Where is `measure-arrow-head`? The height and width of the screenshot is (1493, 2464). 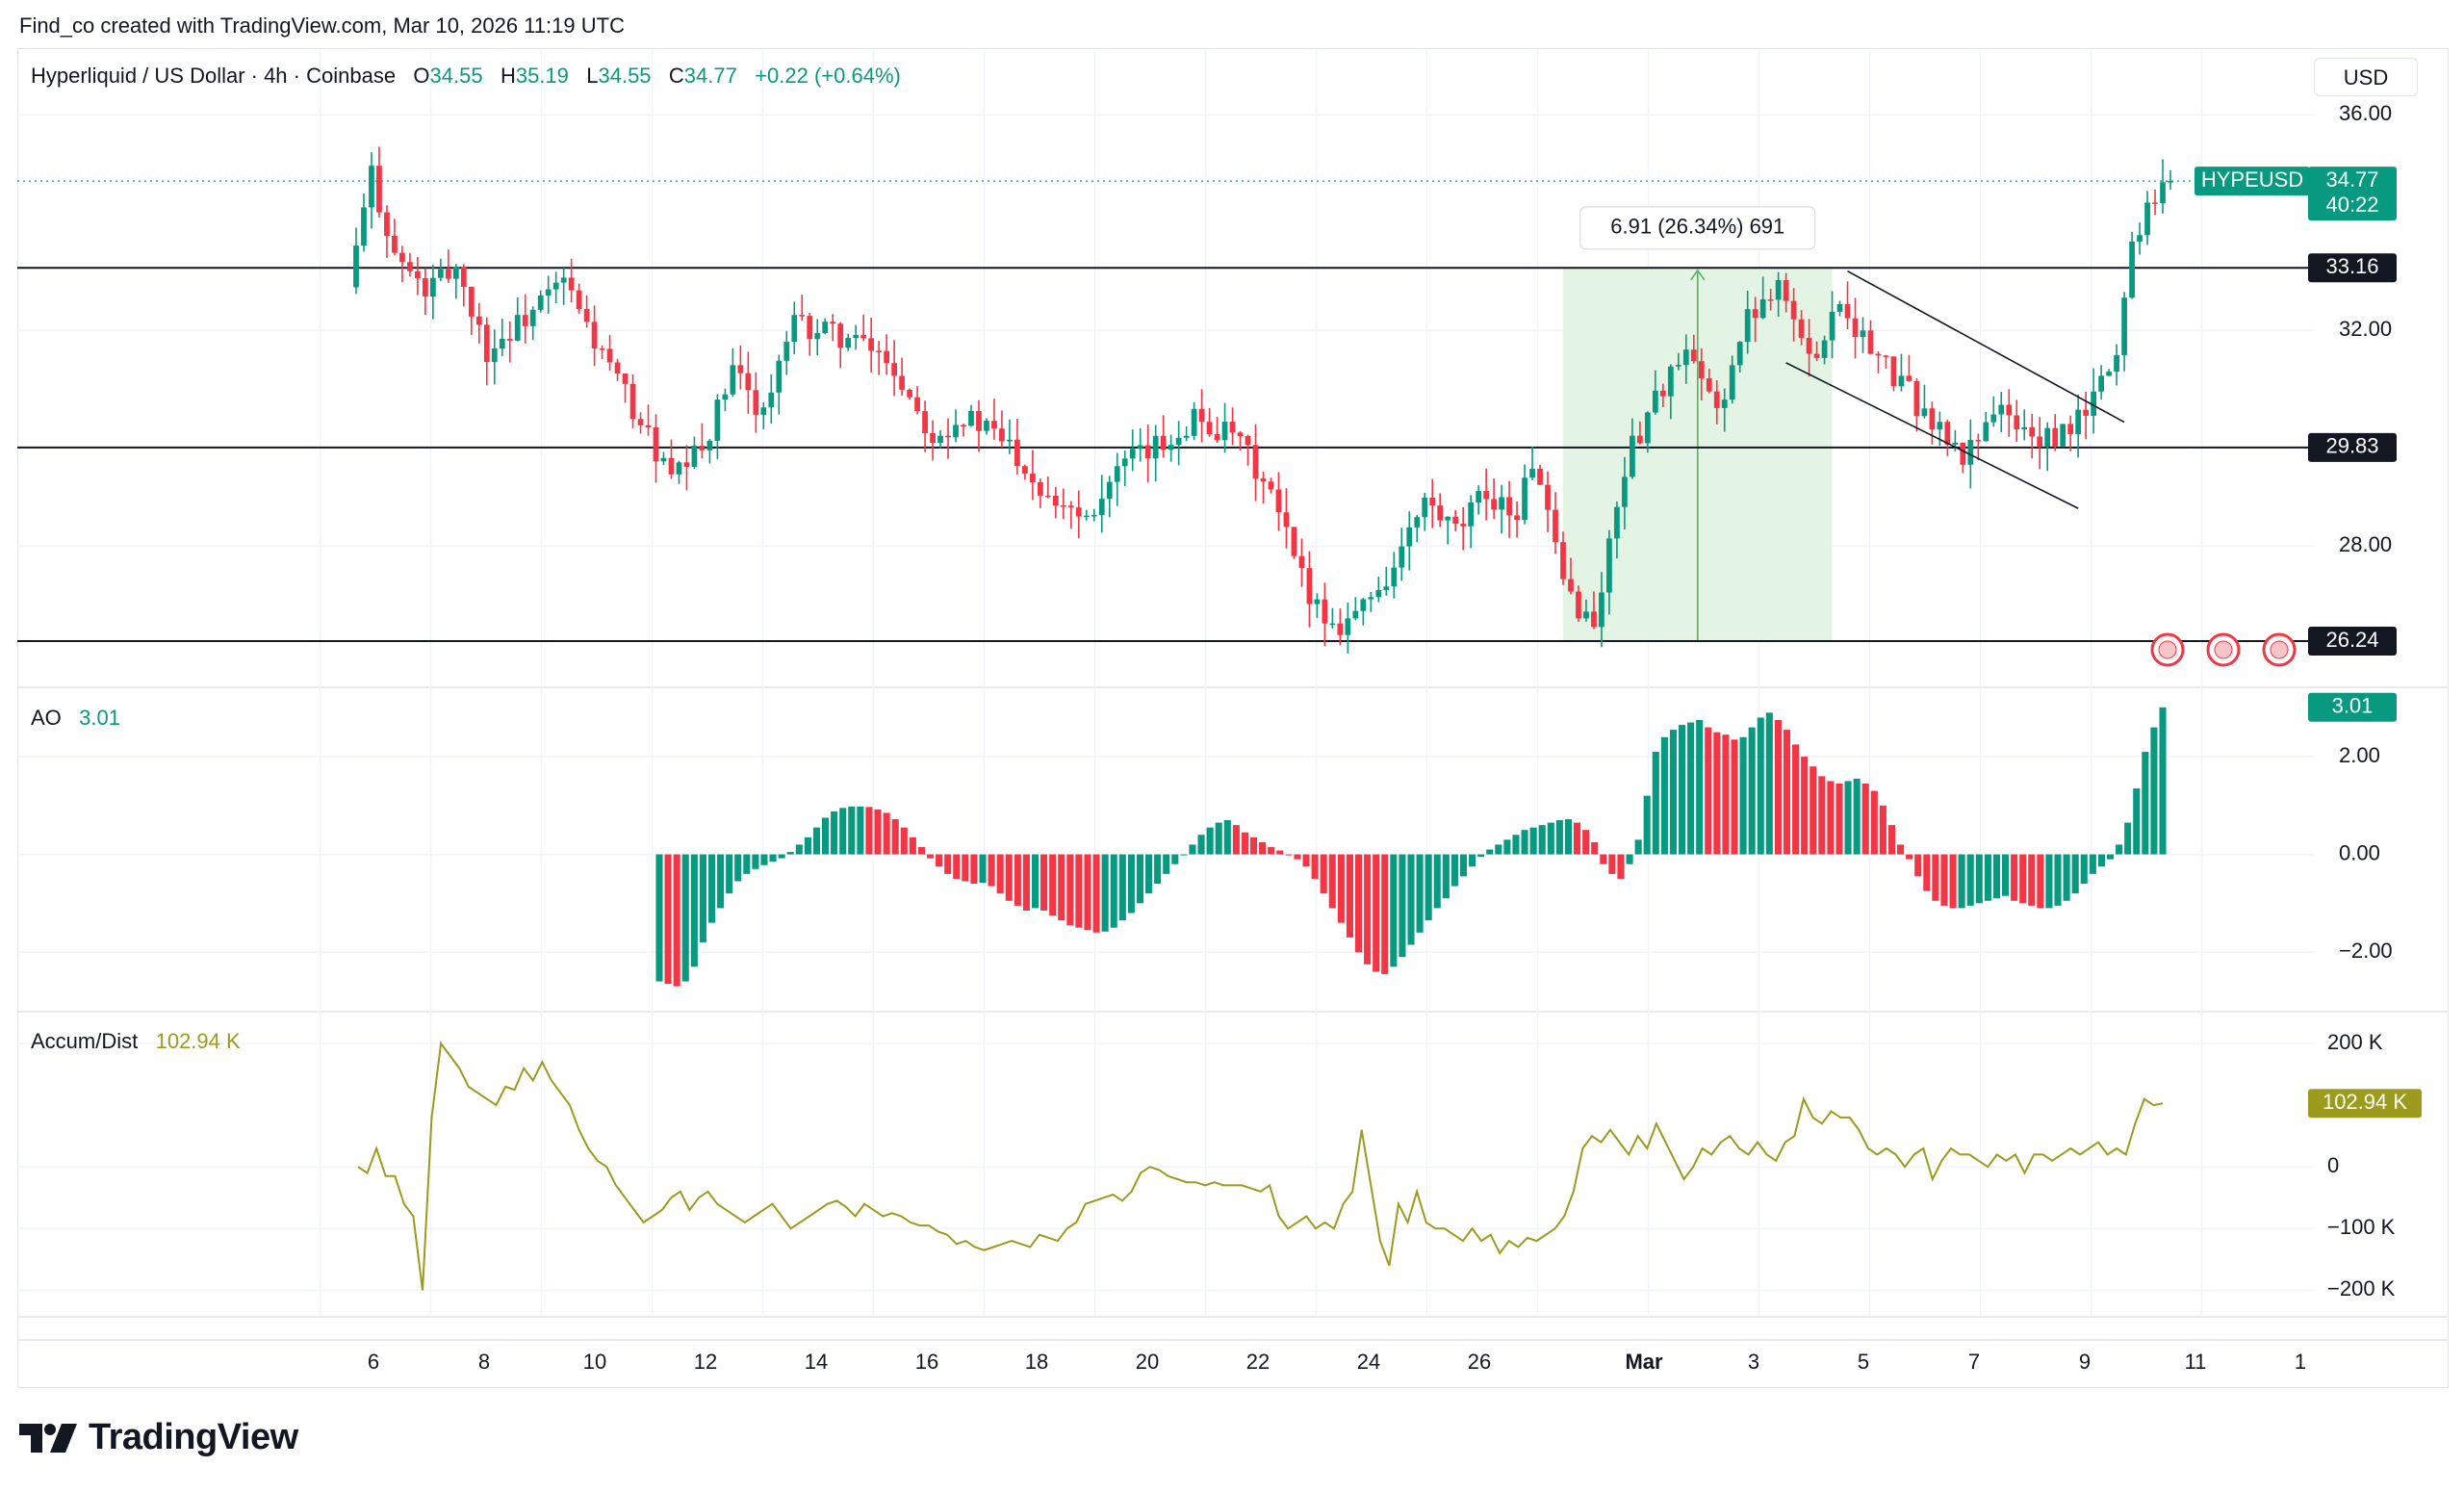 measure-arrow-head is located at coordinates (1698, 275).